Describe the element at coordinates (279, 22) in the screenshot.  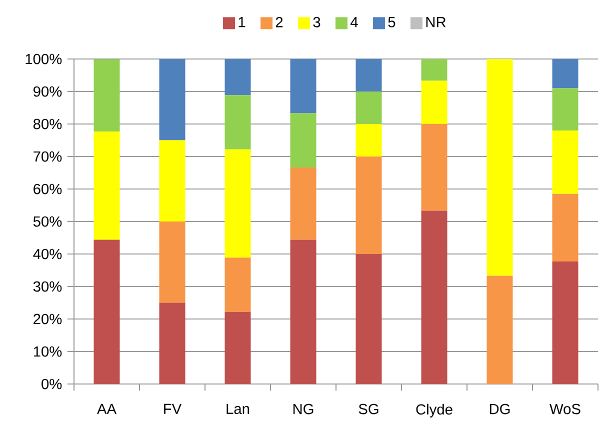
I see `legend-label: 2` at that location.